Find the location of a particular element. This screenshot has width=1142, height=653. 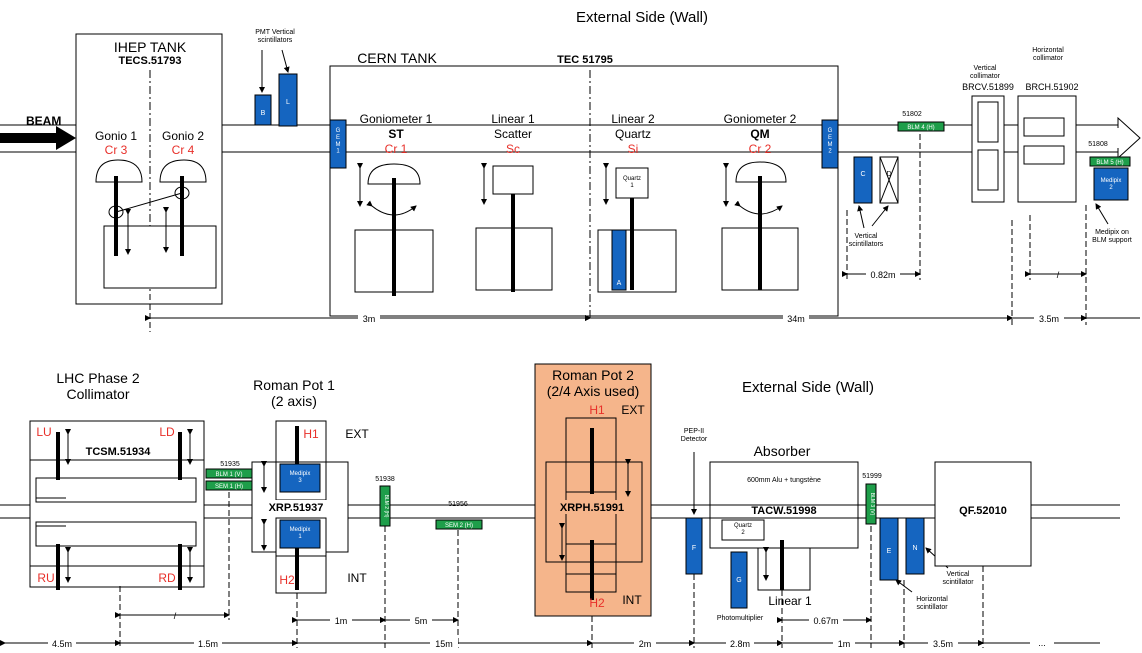

scint-d: D is located at coordinates (888, 174).